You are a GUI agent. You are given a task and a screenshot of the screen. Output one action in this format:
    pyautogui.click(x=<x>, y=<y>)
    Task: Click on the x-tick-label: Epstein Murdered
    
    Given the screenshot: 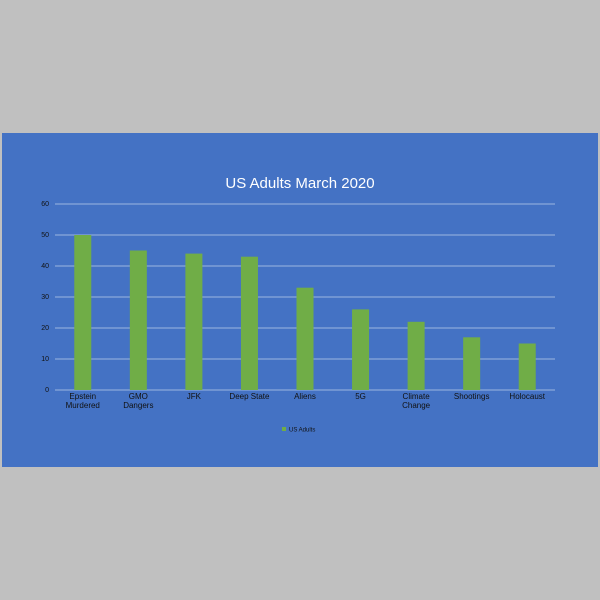 What is the action you would take?
    pyautogui.click(x=82, y=401)
    